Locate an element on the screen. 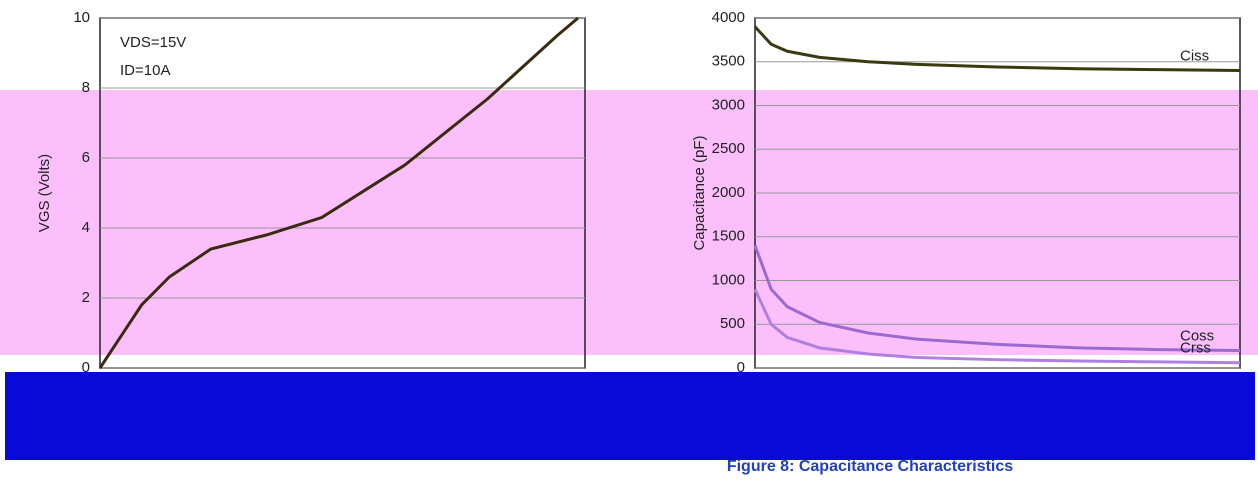  y-tick-label: 8 is located at coordinates (86, 87).